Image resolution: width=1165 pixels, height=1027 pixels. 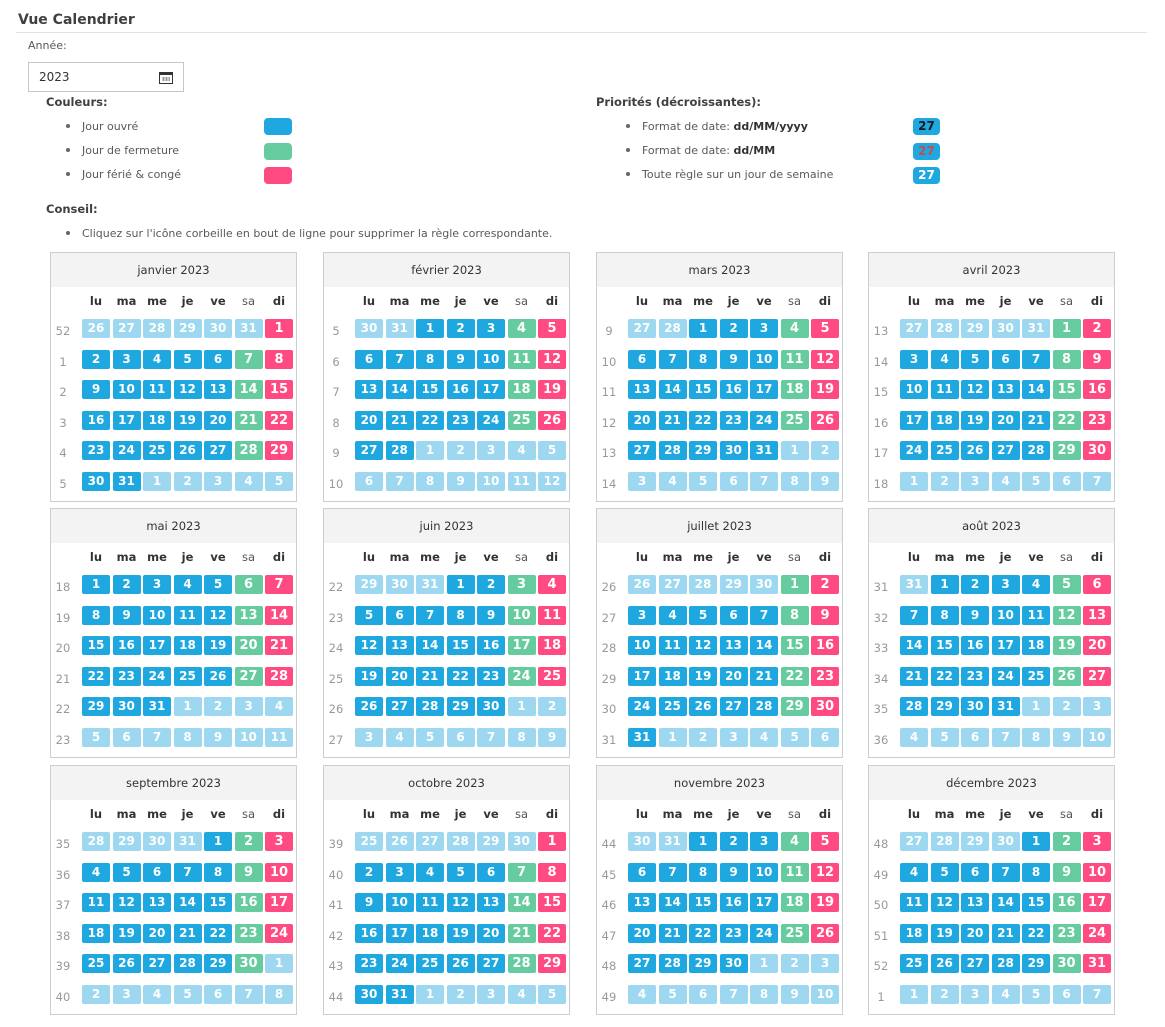 What do you see at coordinates (1097, 841) in the screenshot?
I see `day-cell-holiday: 3` at bounding box center [1097, 841].